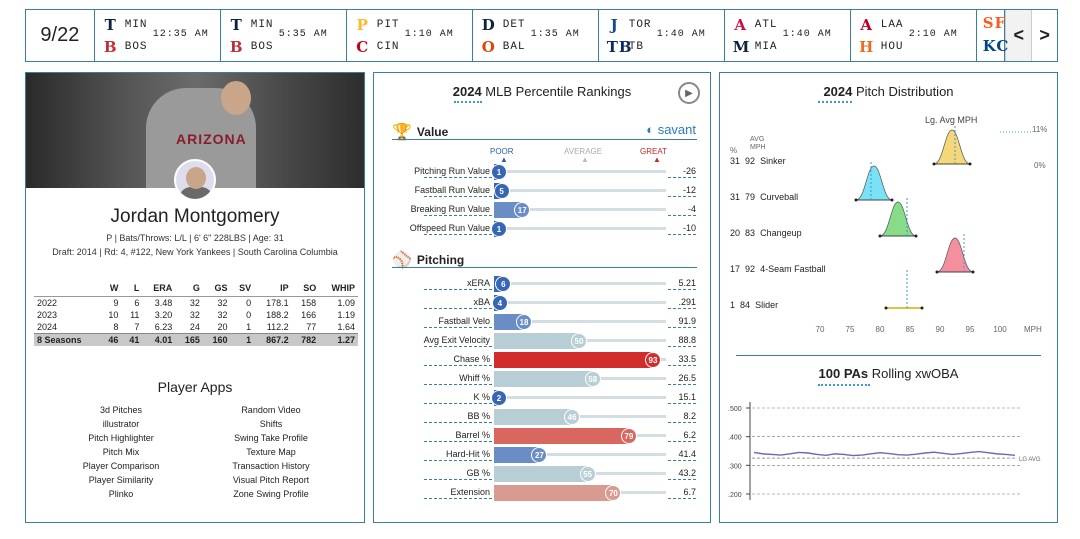 This screenshot has width=1080, height=539. What do you see at coordinates (388, 47) in the screenshot?
I see `home-team: CIN` at bounding box center [388, 47].